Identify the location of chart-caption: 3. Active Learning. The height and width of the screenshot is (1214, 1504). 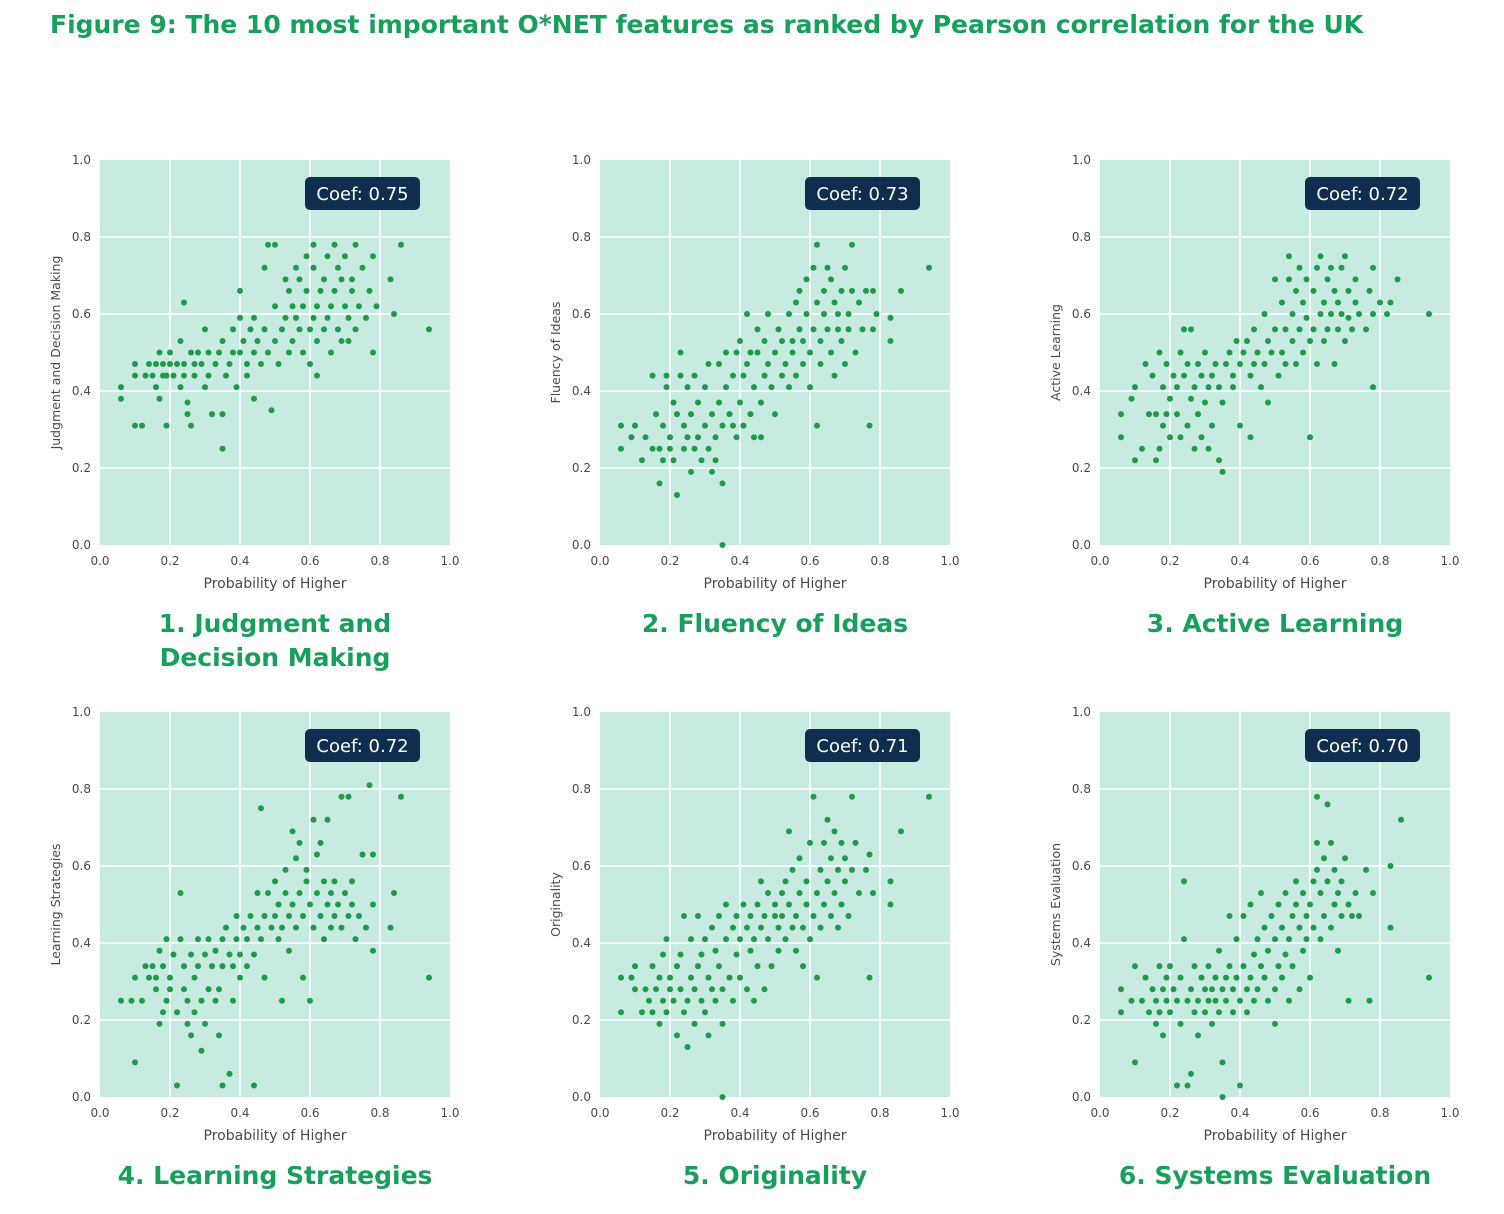
(1275, 623).